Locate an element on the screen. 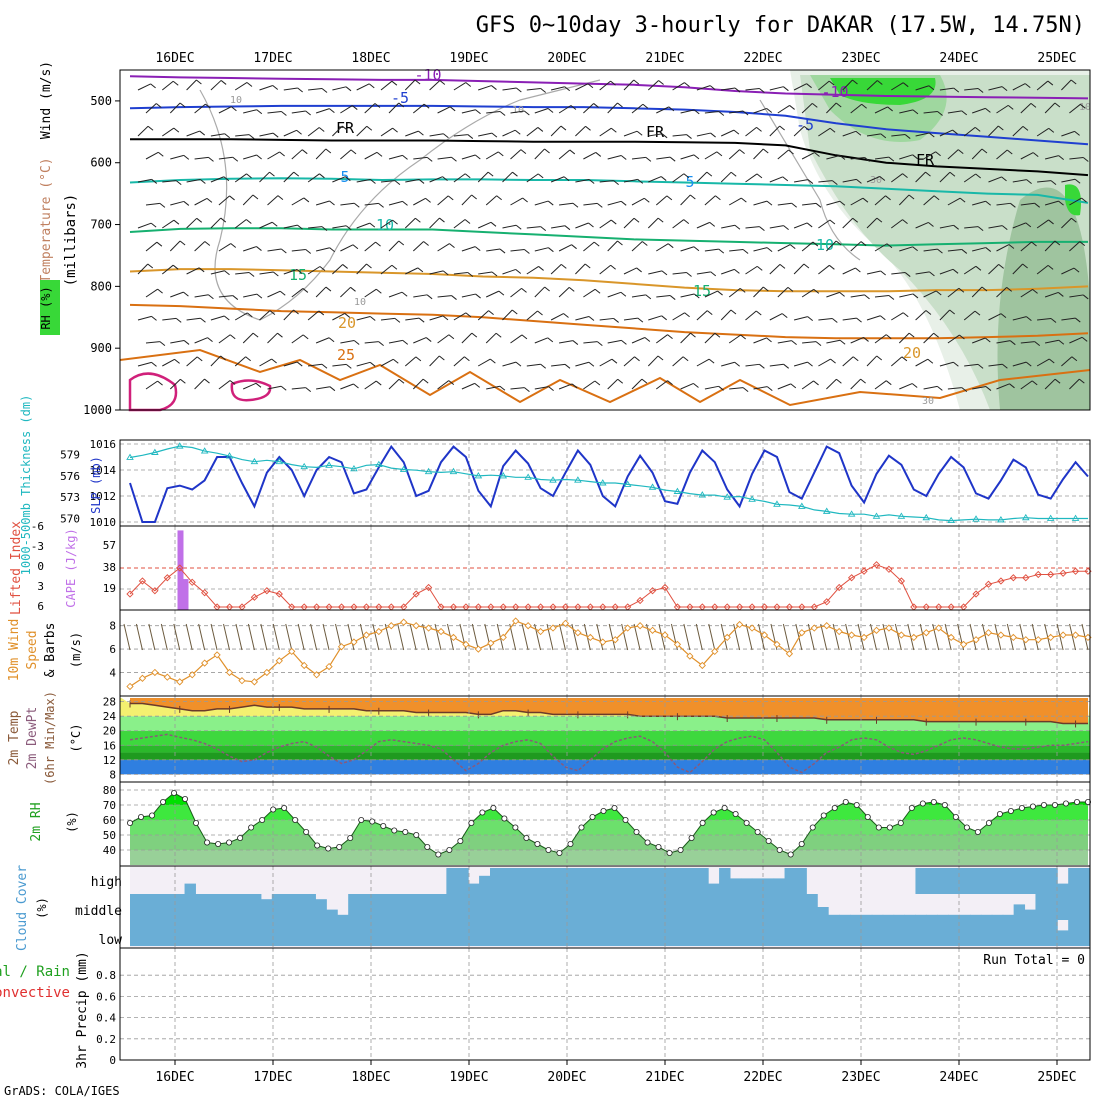  top-day-label: 21DEC is located at coordinates (664, 58).